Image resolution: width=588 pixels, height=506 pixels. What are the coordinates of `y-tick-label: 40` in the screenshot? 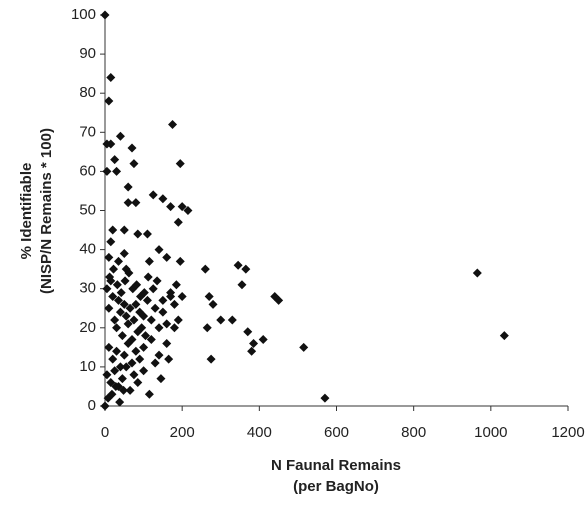 It's located at (87, 249).